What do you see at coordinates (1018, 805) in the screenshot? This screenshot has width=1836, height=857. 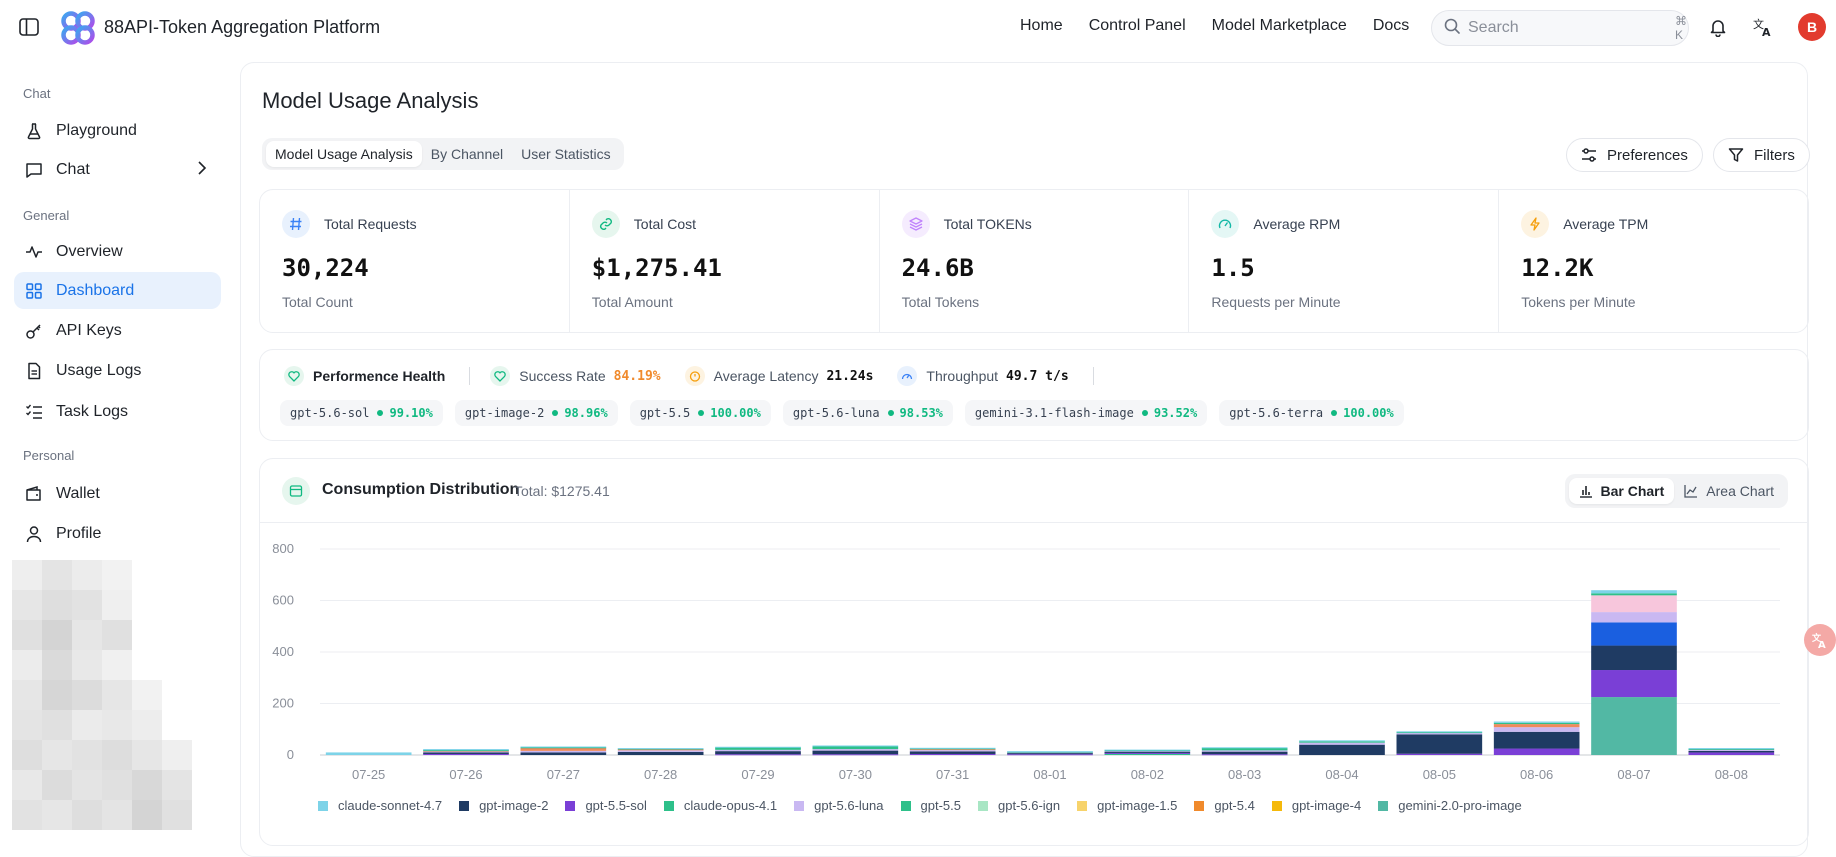 I see `legend-item: gpt-5.6-ign` at bounding box center [1018, 805].